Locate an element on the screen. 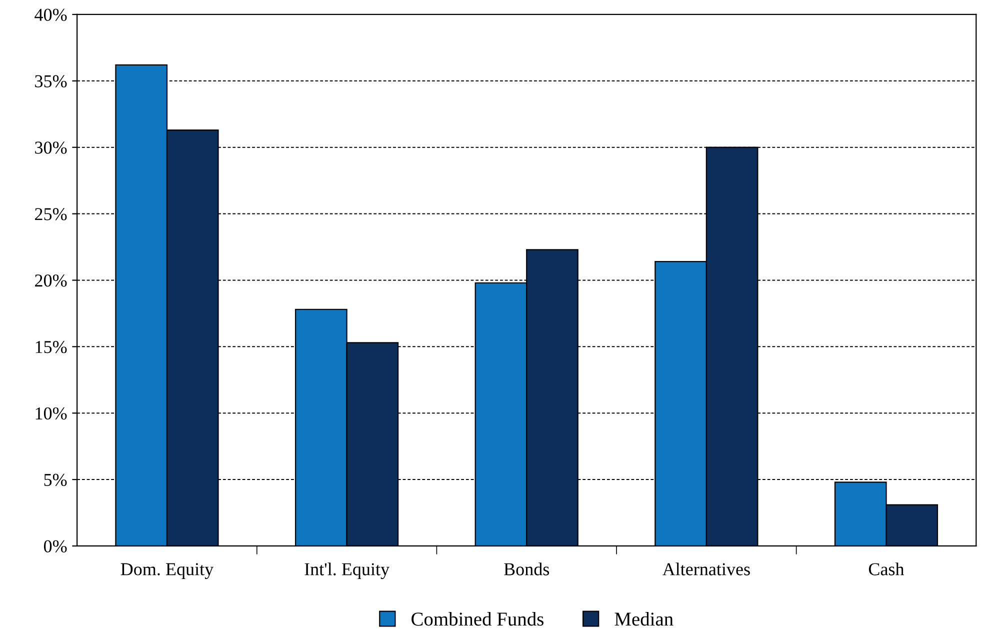 This screenshot has width=988, height=629. y-tick-label: 5% is located at coordinates (55, 480).